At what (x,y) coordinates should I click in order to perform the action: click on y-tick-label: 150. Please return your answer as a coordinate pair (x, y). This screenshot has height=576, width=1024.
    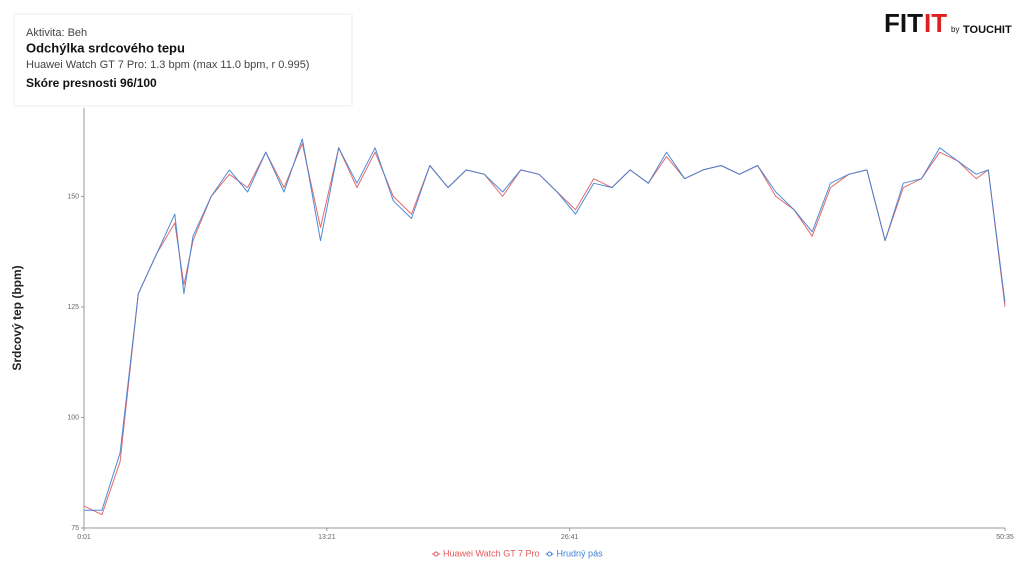
    Looking at the image, I should click on (73, 196).